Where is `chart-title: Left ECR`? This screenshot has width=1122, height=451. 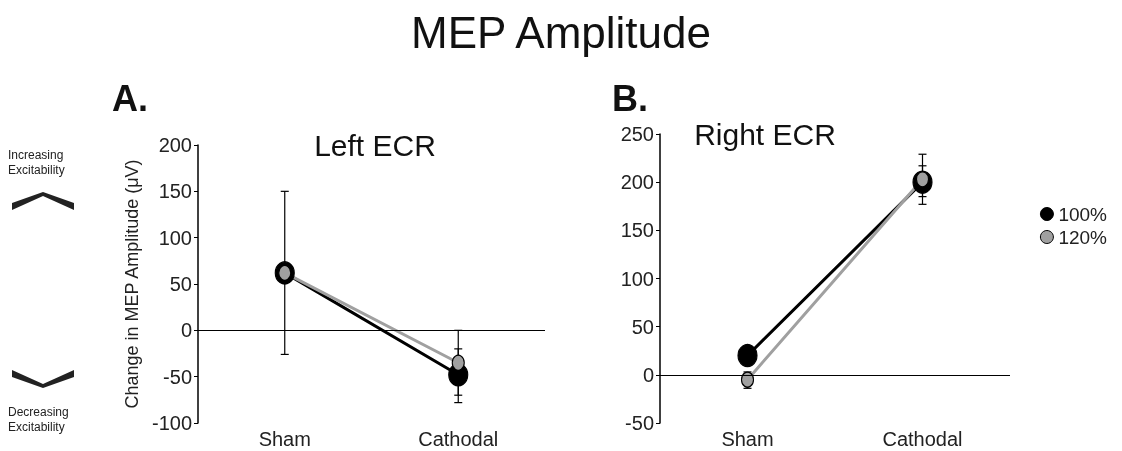
chart-title: Left ECR is located at coordinates (375, 145).